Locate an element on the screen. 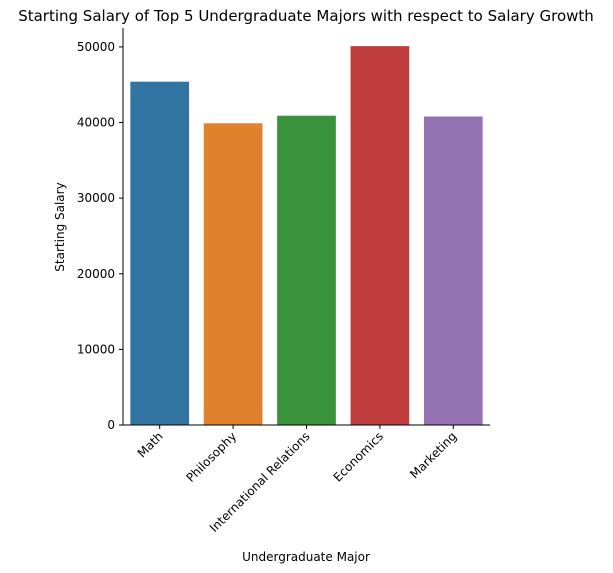 The image size is (613, 573). y-tick-label: 40000 is located at coordinates (96, 123).